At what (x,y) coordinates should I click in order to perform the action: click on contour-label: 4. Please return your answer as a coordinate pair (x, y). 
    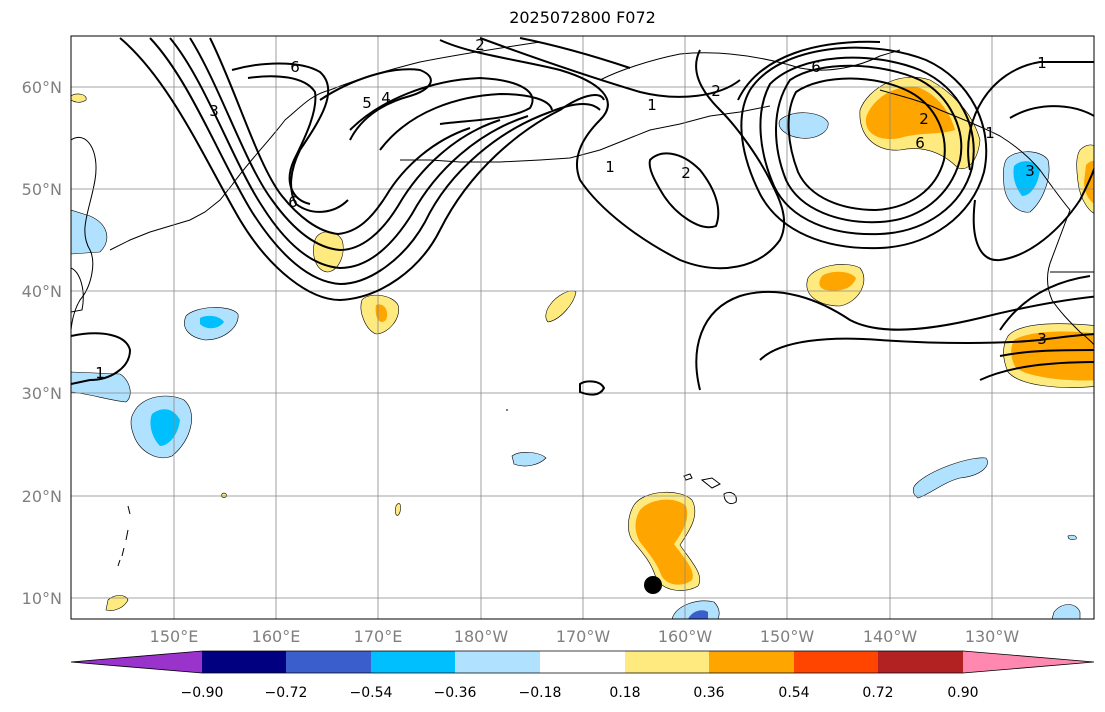
    Looking at the image, I should click on (386, 98).